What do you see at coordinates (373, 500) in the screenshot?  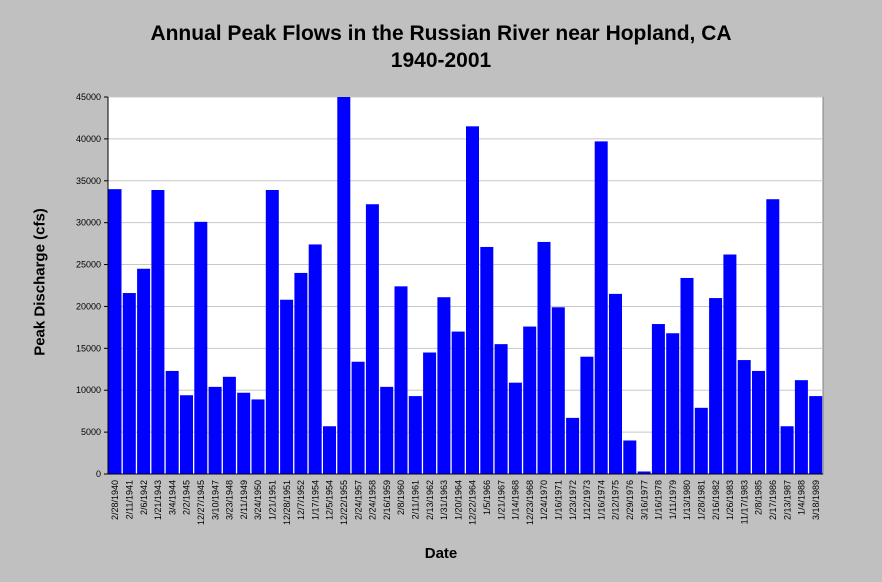 I see `x-tick-label: 2/24/1958` at bounding box center [373, 500].